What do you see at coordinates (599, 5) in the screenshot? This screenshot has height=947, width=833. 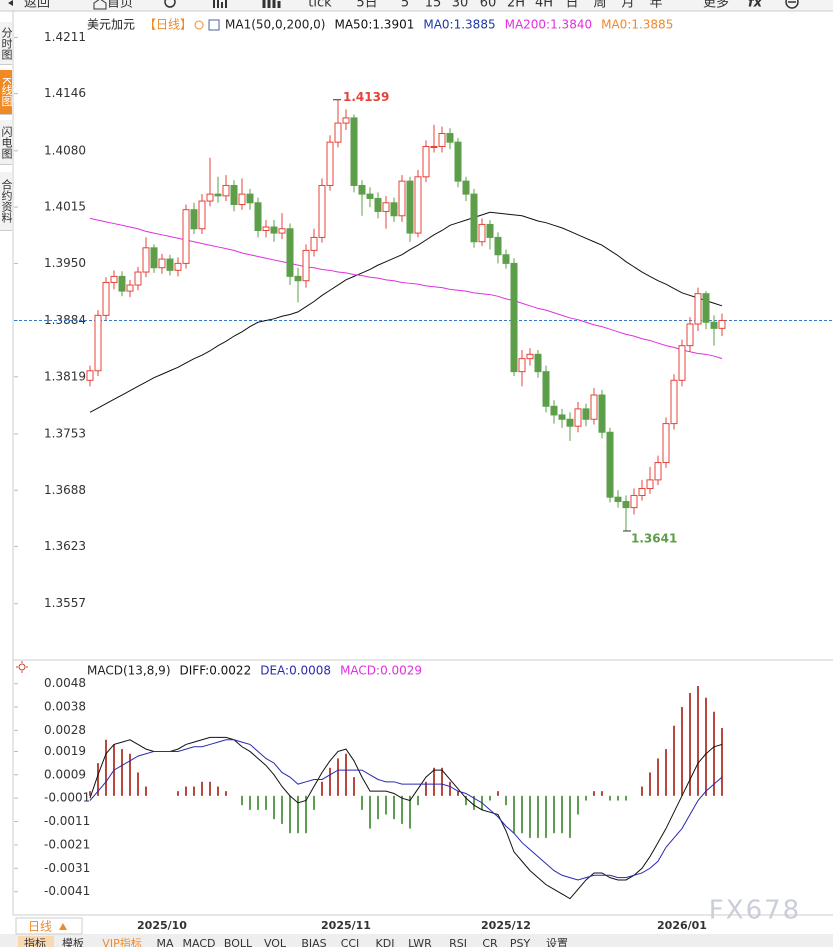 I see `toolbar-button: 周` at bounding box center [599, 5].